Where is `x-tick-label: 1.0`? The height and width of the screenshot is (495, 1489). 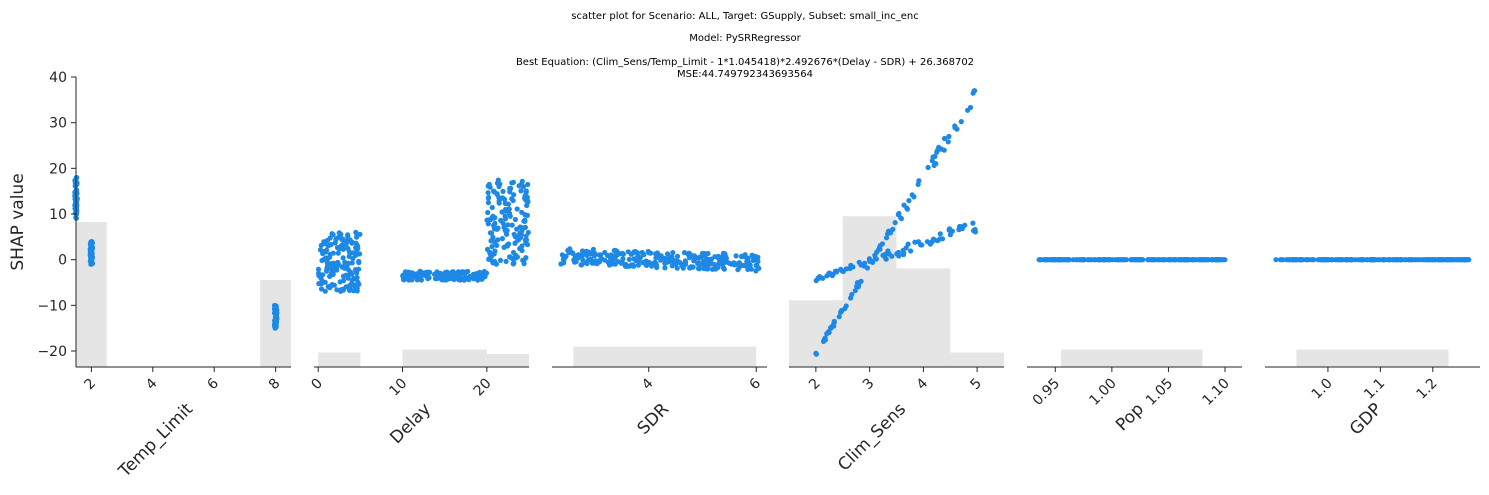
x-tick-label: 1.0 is located at coordinates (1322, 389).